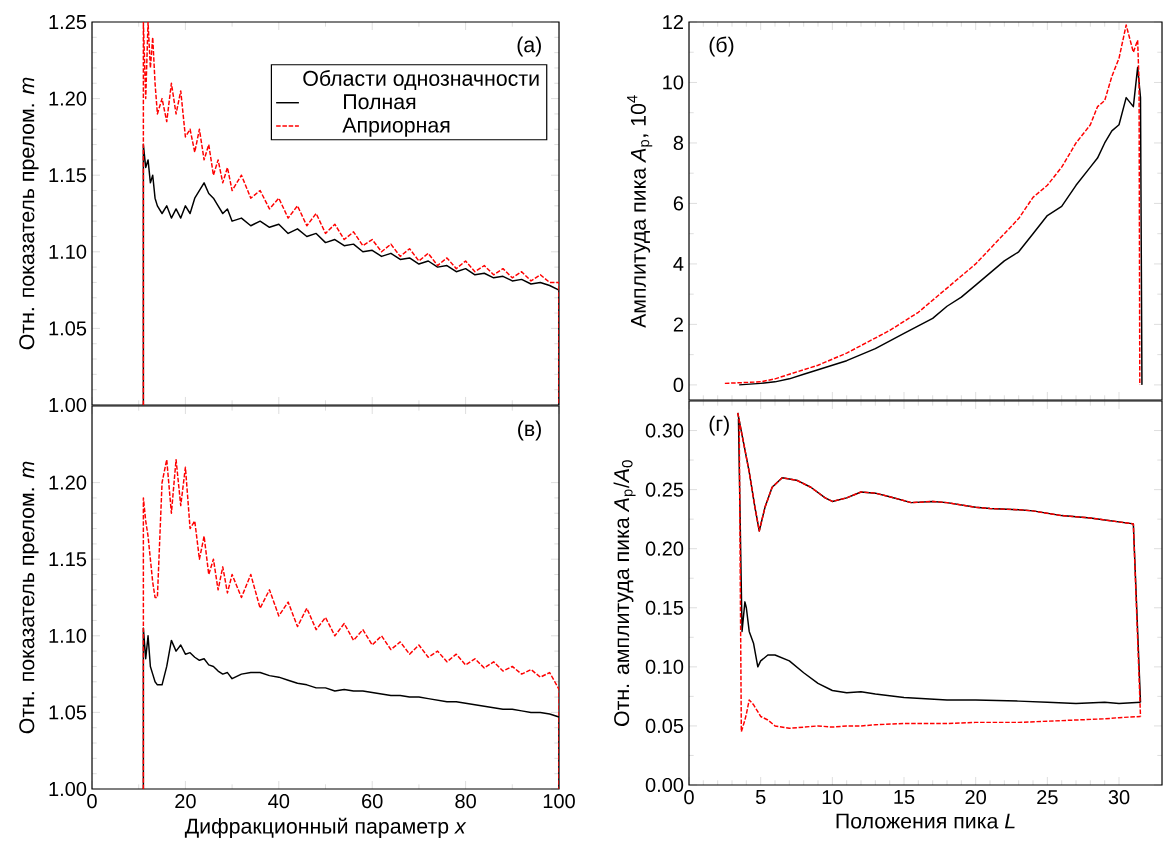  What do you see at coordinates (673, 82) in the screenshot?
I see `y-tick-label: 10` at bounding box center [673, 82].